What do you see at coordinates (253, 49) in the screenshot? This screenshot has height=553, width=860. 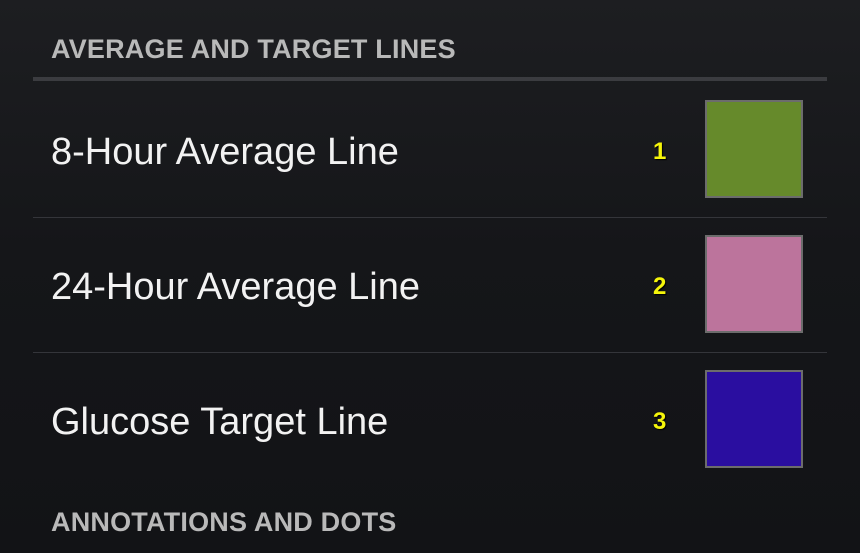 I see `section-header-average-target-lines: AVERAGE AND TARGET LINES` at bounding box center [253, 49].